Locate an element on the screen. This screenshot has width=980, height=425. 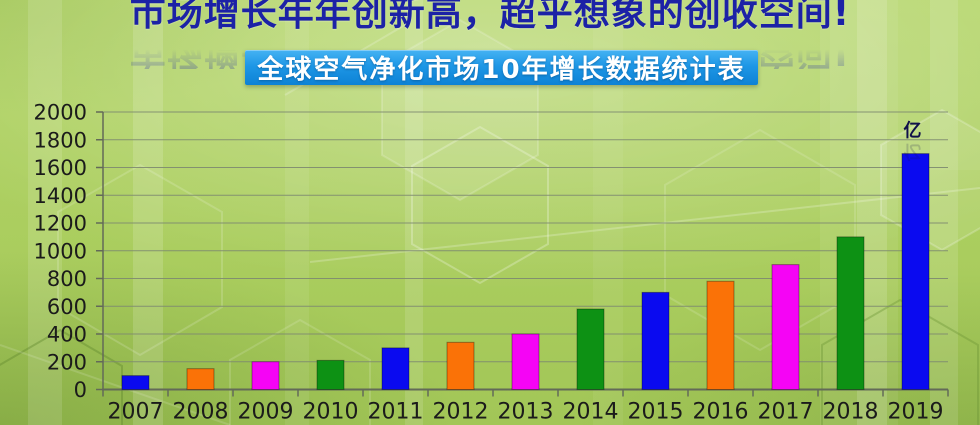
bar-2017 is located at coordinates (785, 327).